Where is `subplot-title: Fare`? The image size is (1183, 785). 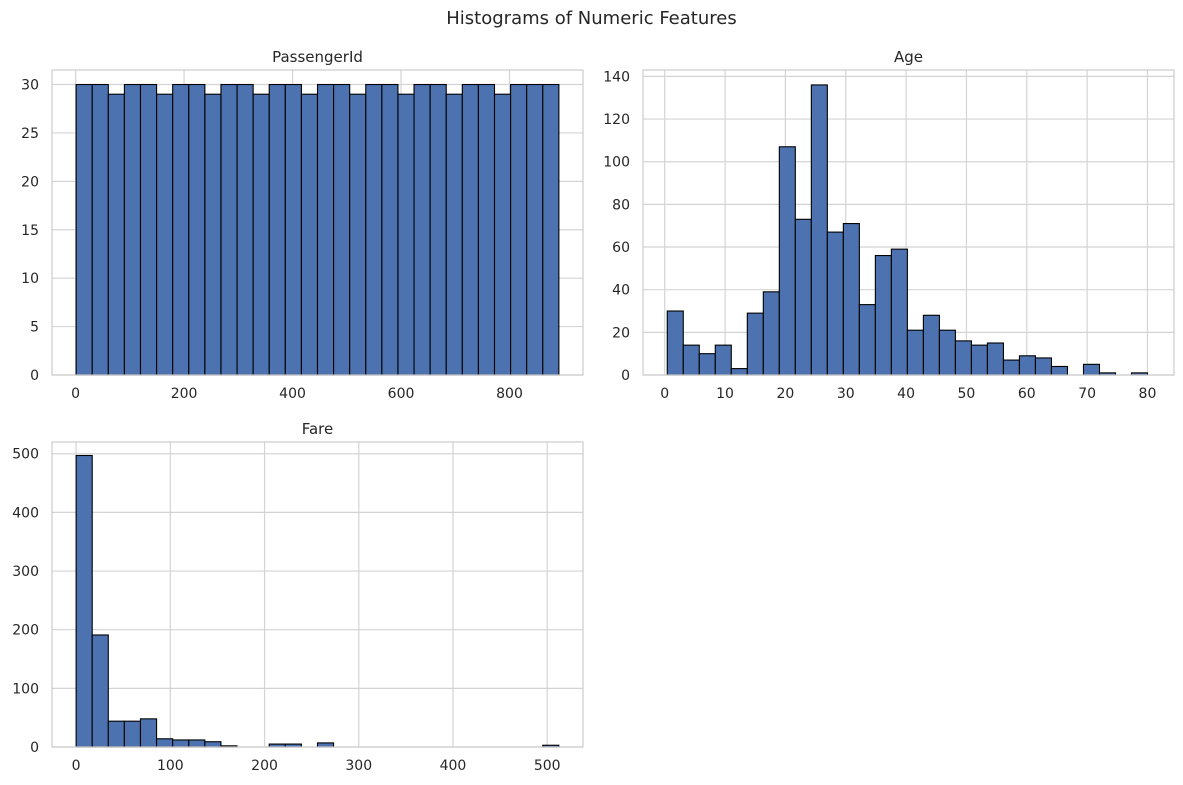 subplot-title: Fare is located at coordinates (318, 429).